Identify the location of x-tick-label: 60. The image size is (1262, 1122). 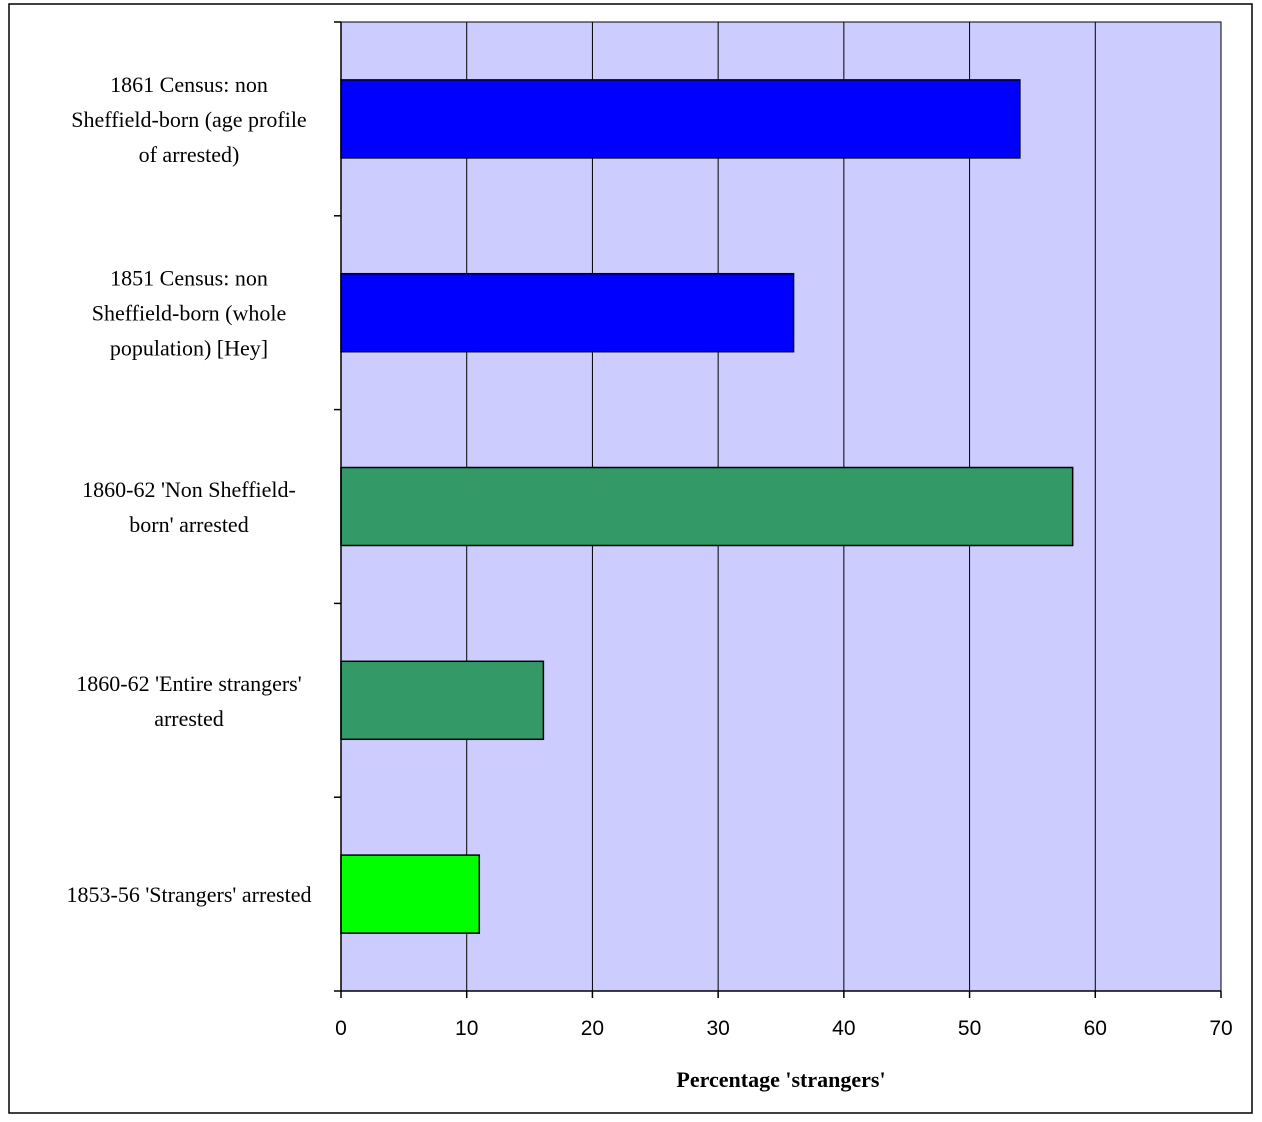
(1095, 1028).